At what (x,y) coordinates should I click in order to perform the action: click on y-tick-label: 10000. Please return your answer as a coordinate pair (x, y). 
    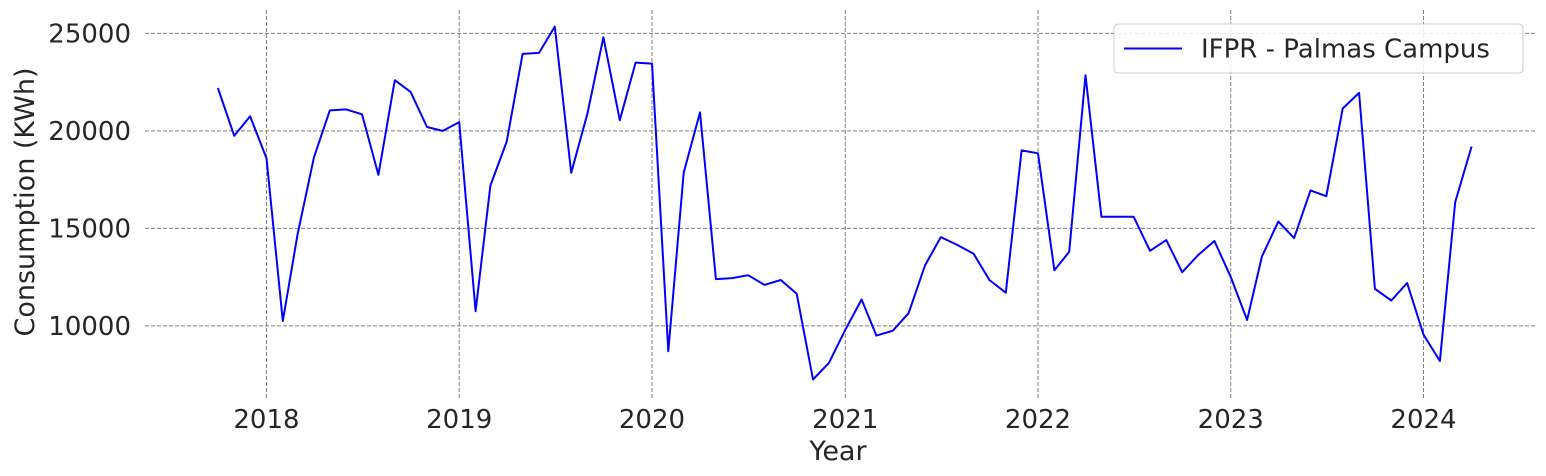
    Looking at the image, I should click on (89, 327).